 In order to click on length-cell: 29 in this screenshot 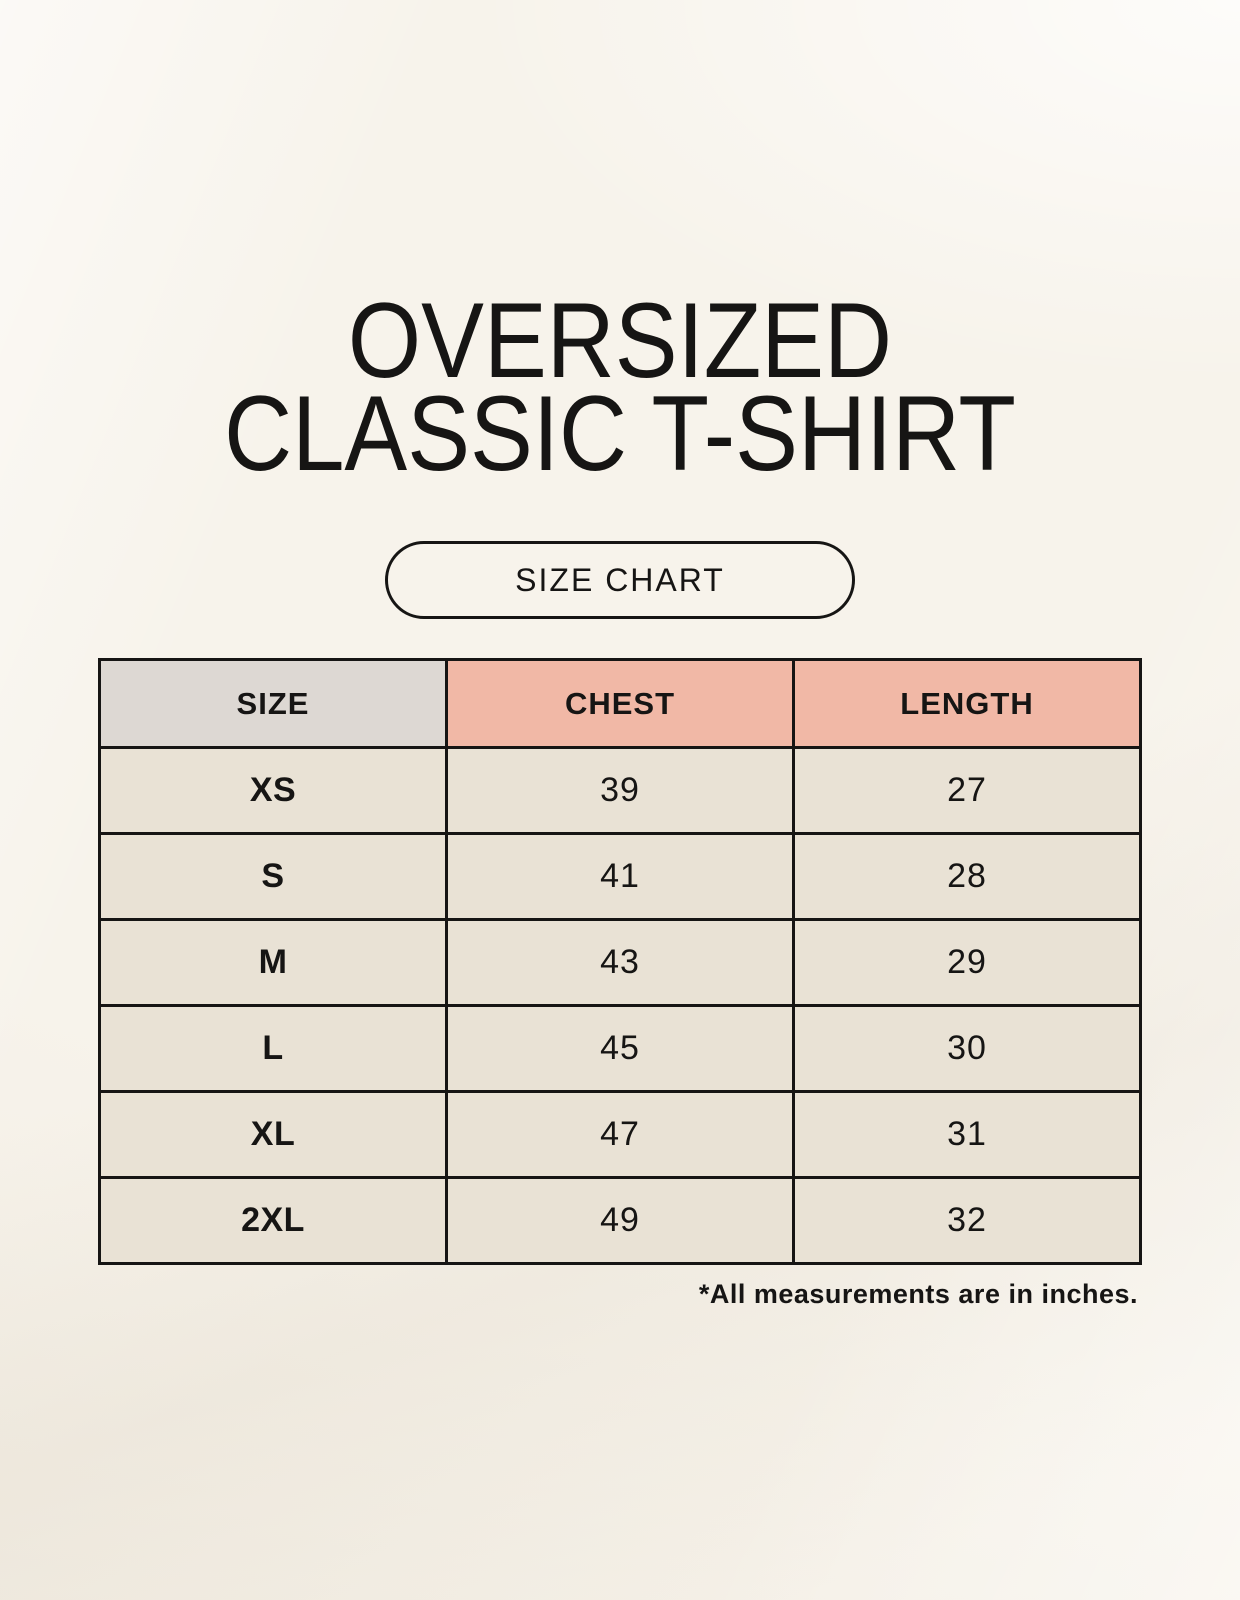, I will do `click(967, 962)`.